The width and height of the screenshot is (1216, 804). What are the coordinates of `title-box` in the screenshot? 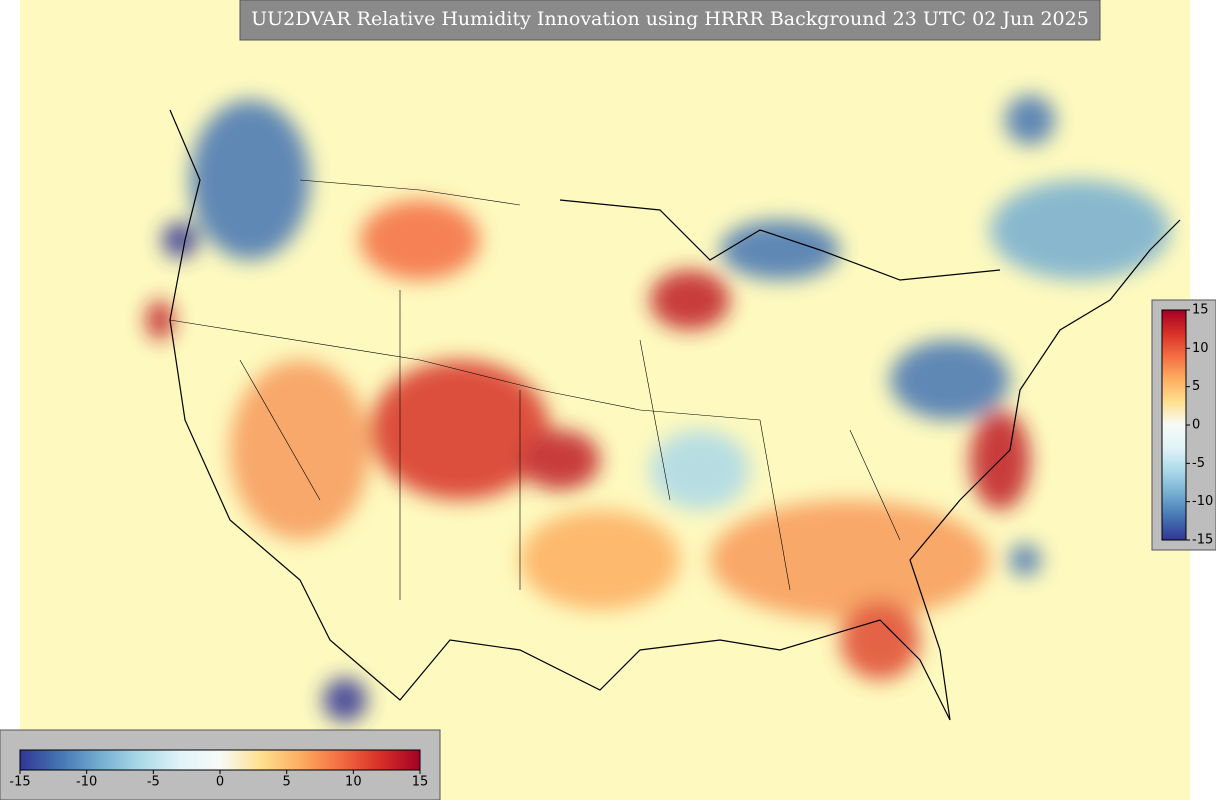 It's located at (670, 20).